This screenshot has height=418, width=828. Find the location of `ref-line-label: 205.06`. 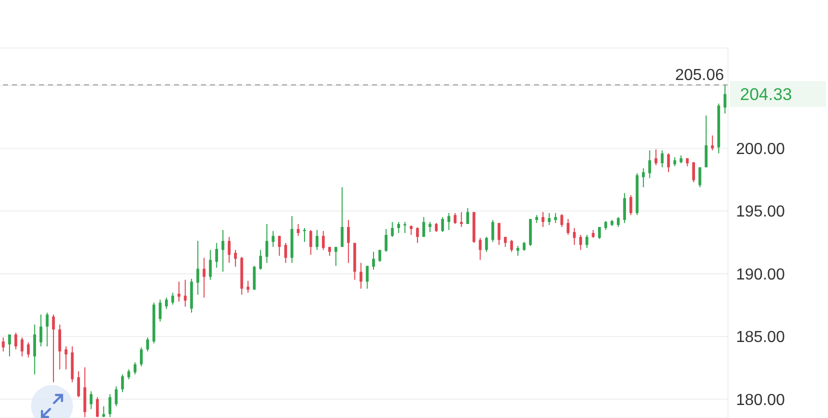

ref-line-label: 205.06 is located at coordinates (699, 75).